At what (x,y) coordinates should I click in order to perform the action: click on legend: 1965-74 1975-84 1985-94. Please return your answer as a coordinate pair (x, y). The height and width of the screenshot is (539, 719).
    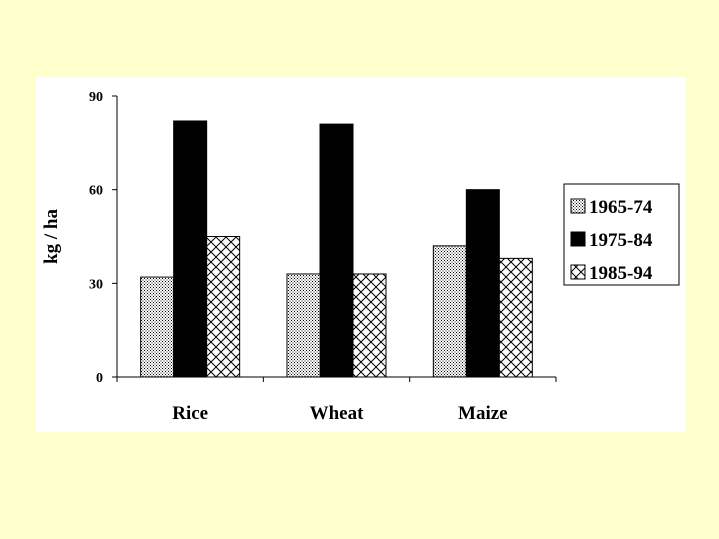
    Looking at the image, I should click on (621, 234).